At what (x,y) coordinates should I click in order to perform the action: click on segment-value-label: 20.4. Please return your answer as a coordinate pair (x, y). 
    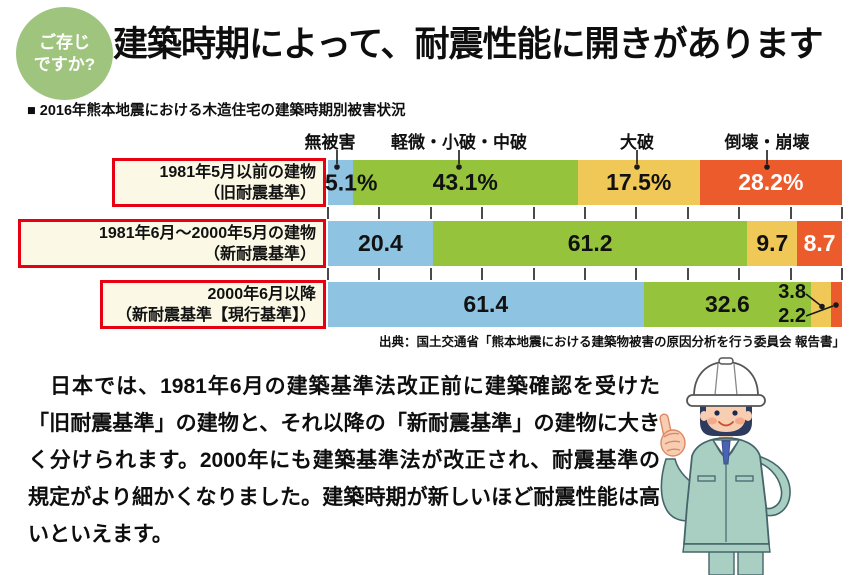
    Looking at the image, I should click on (380, 243).